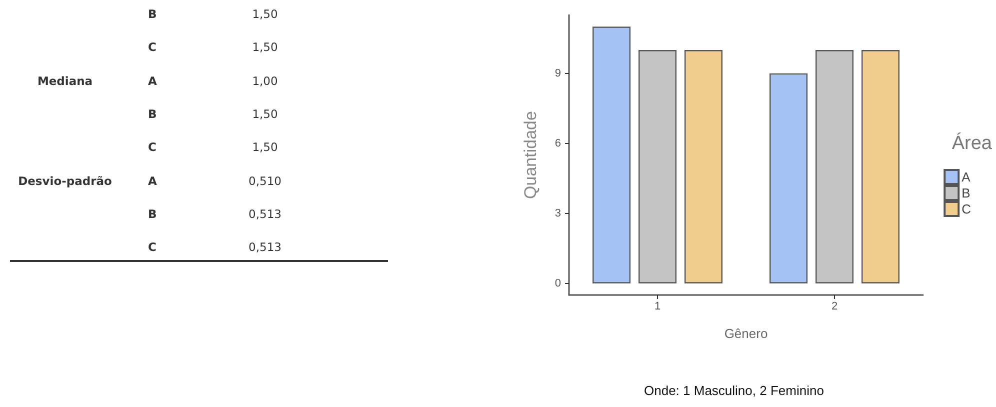  Describe the element at coordinates (972, 143) in the screenshot. I see `legend-title: Área` at that location.